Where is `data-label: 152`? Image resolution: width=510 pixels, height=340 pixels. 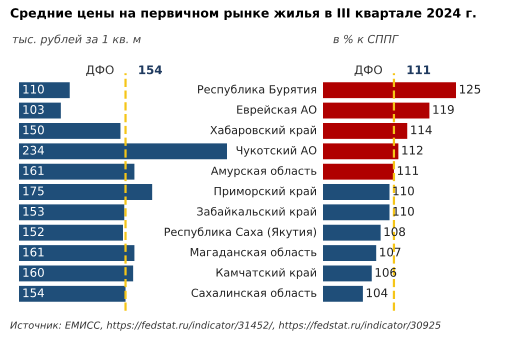 data-label: 152 is located at coordinates (33, 231).